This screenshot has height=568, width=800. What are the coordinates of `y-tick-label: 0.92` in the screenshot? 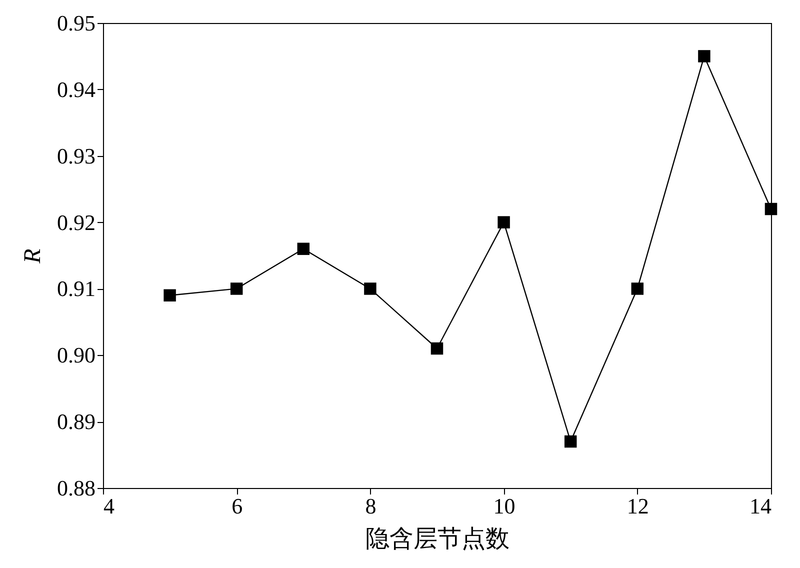 It's located at (76, 222).